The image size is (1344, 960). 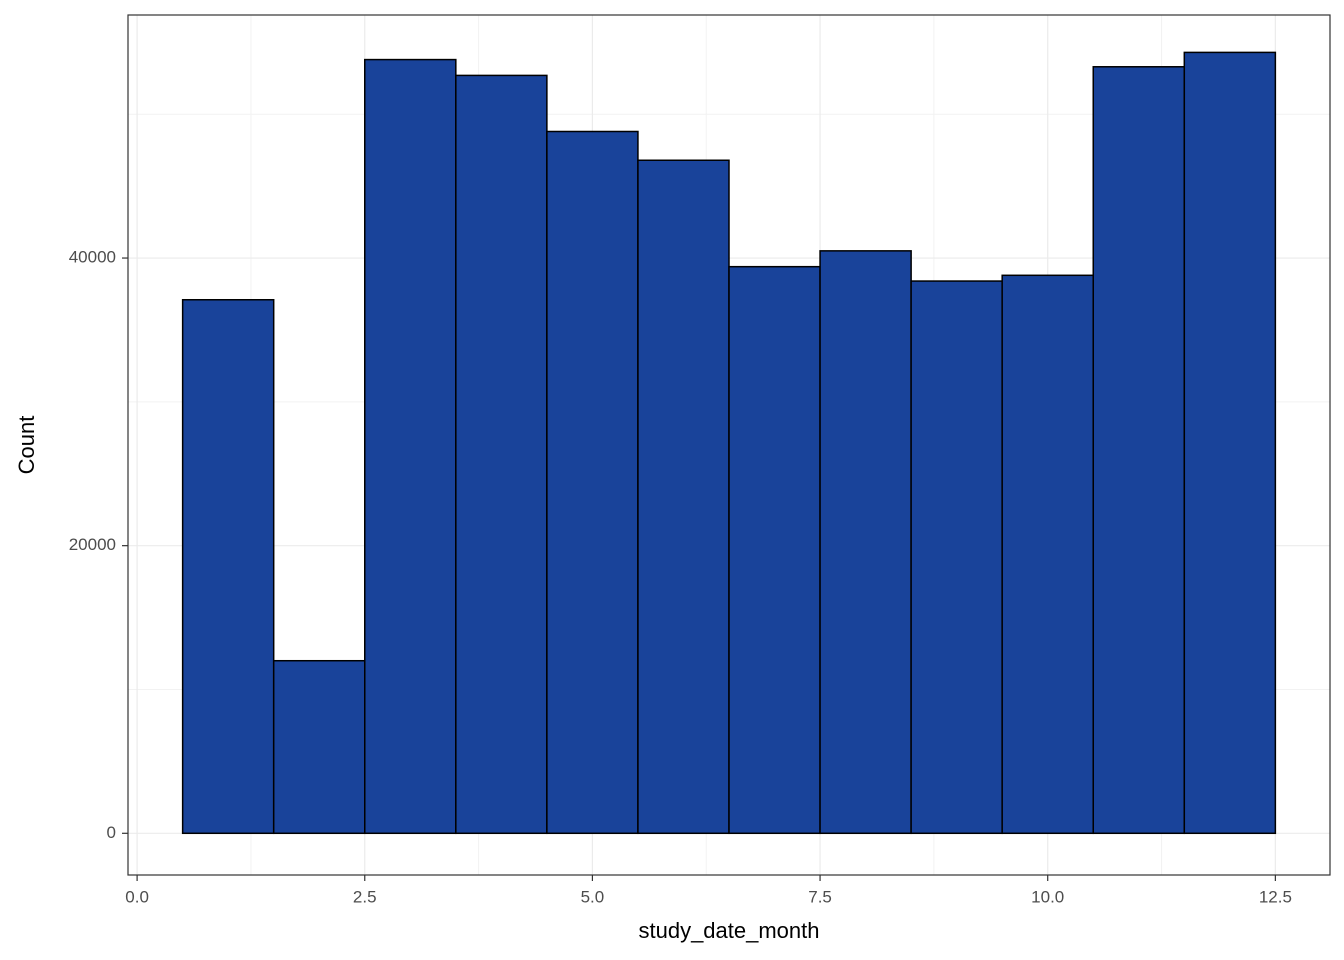 I want to click on y-tick-label: 0, so click(x=111, y=832).